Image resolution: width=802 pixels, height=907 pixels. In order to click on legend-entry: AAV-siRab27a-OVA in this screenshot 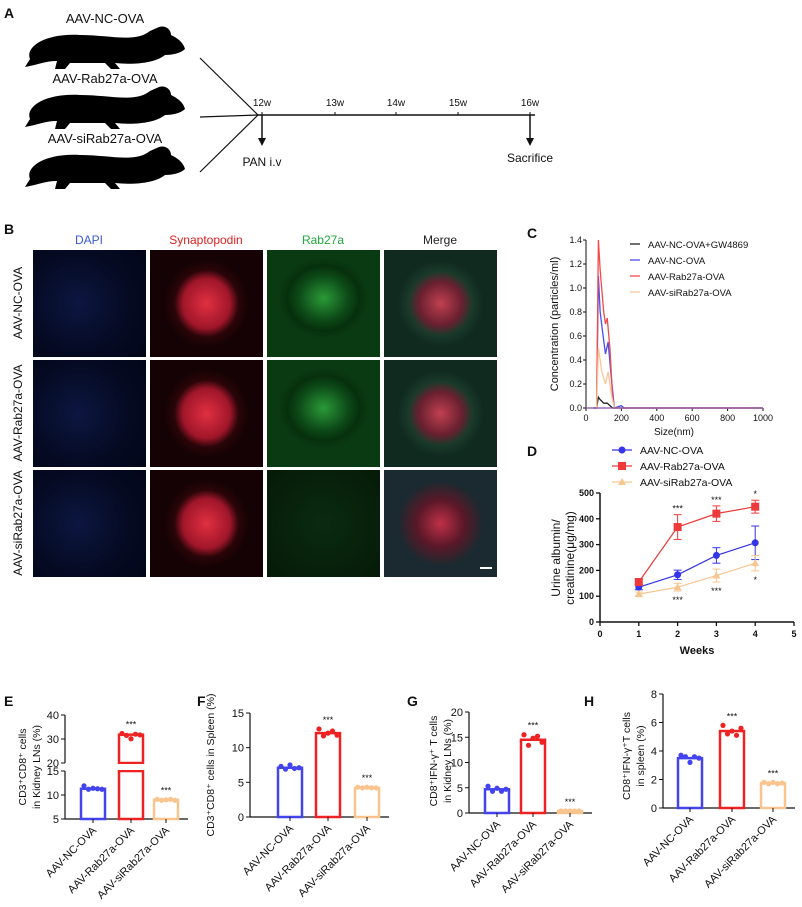, I will do `click(690, 293)`.